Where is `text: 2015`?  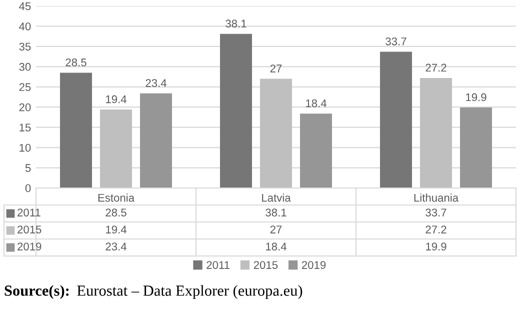
text: 2015 is located at coordinates (266, 265).